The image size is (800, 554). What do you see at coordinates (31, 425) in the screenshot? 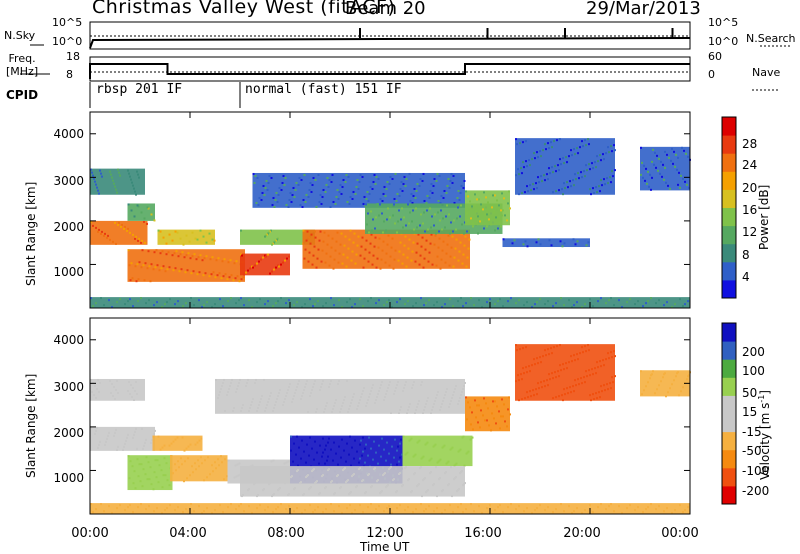
I see `ylabel-velocity-panel: Slant Range [km]` at bounding box center [31, 425].